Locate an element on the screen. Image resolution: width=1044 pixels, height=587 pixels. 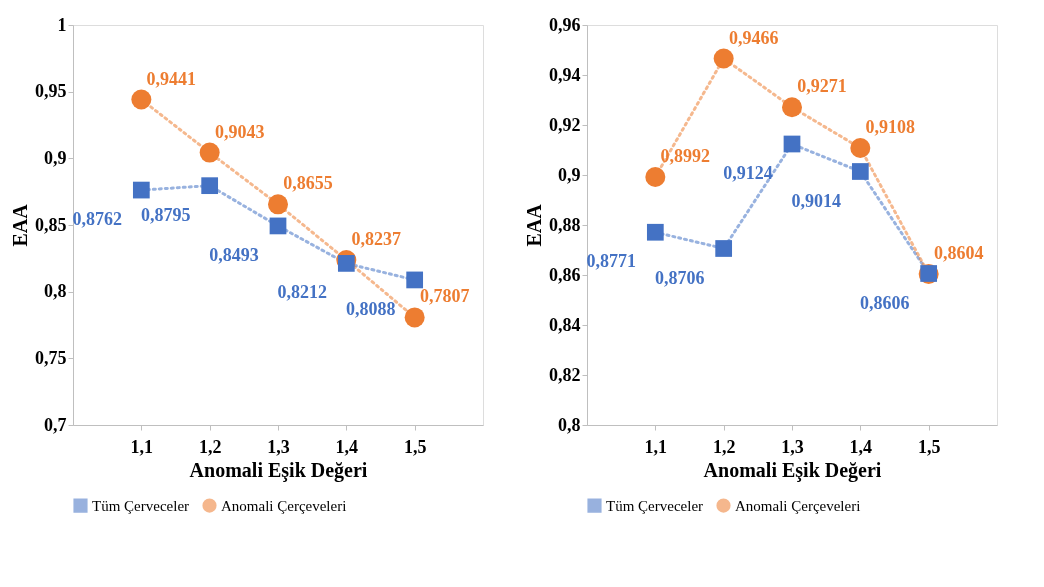
data-label: 0,8212 is located at coordinates (302, 292).